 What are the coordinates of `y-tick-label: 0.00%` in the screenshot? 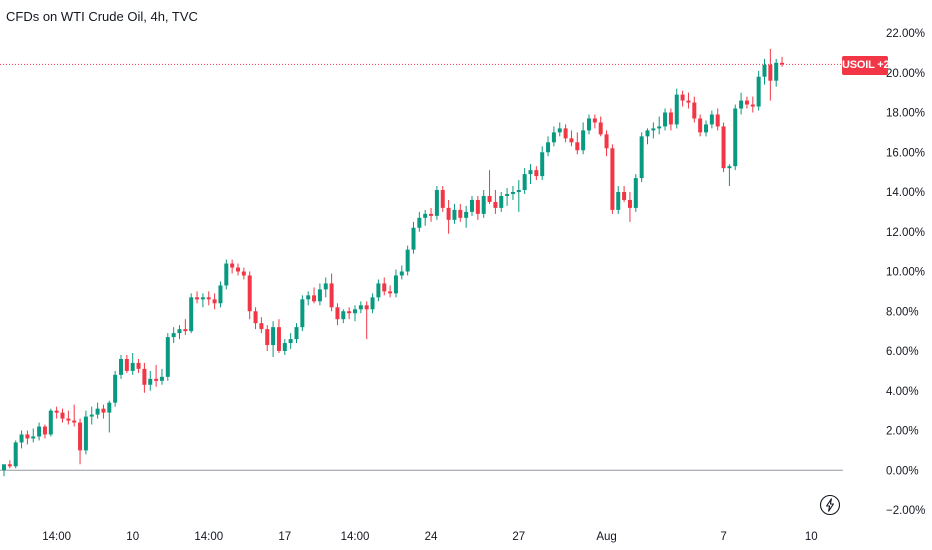 It's located at (902, 471).